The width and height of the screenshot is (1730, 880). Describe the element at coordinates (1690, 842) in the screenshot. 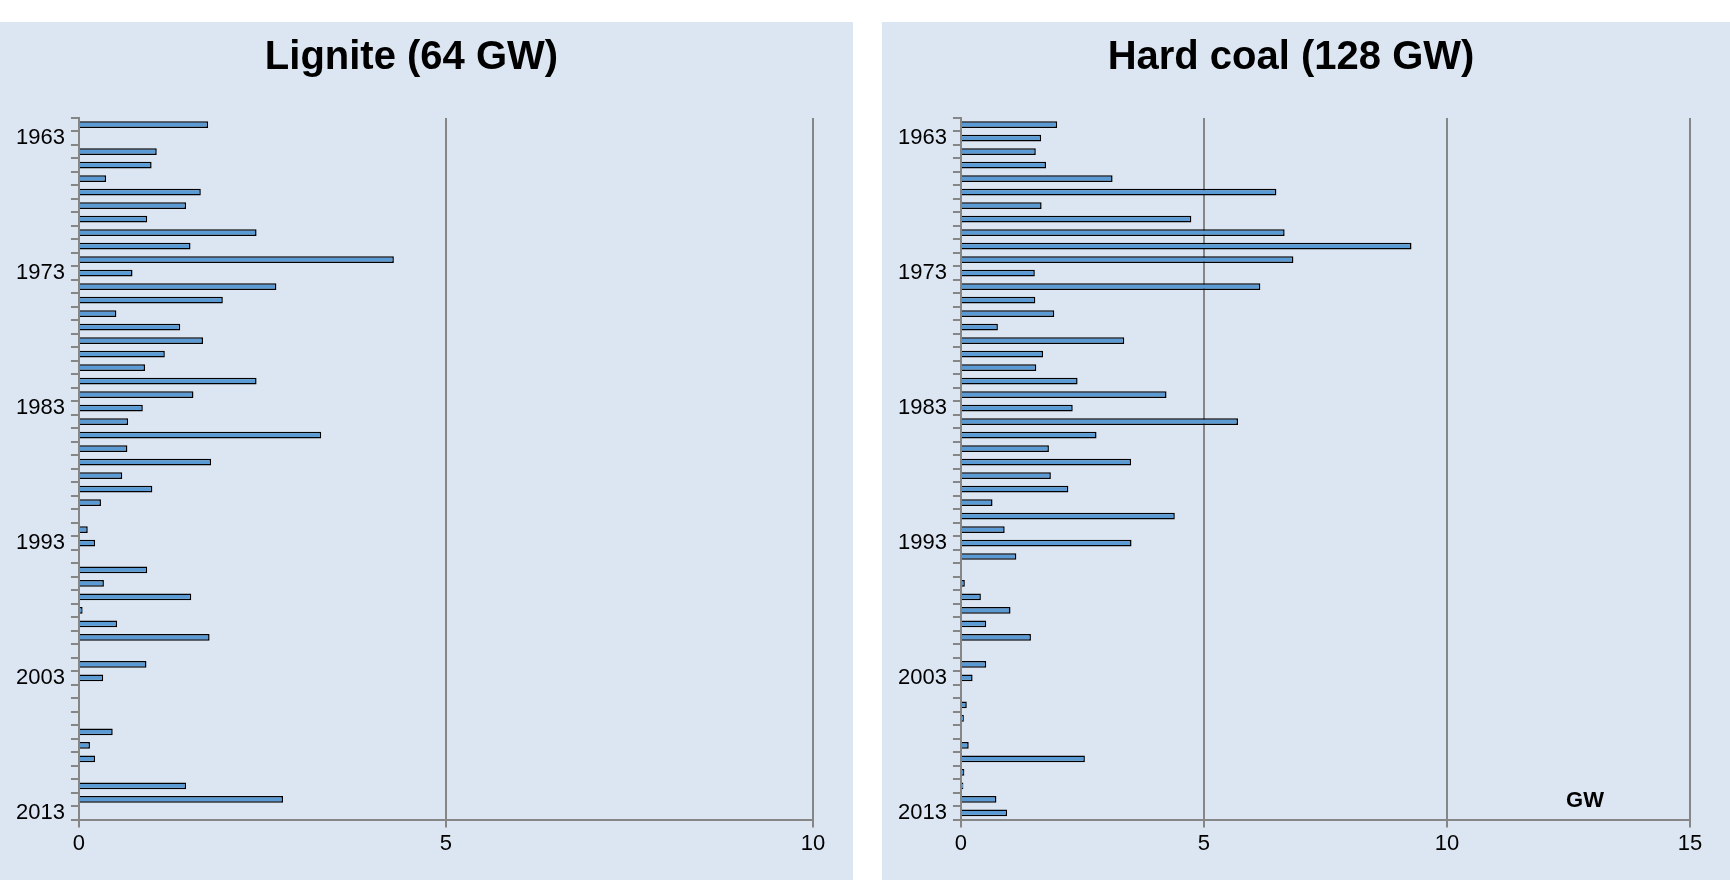

I see `x-tick-label: 15` at that location.